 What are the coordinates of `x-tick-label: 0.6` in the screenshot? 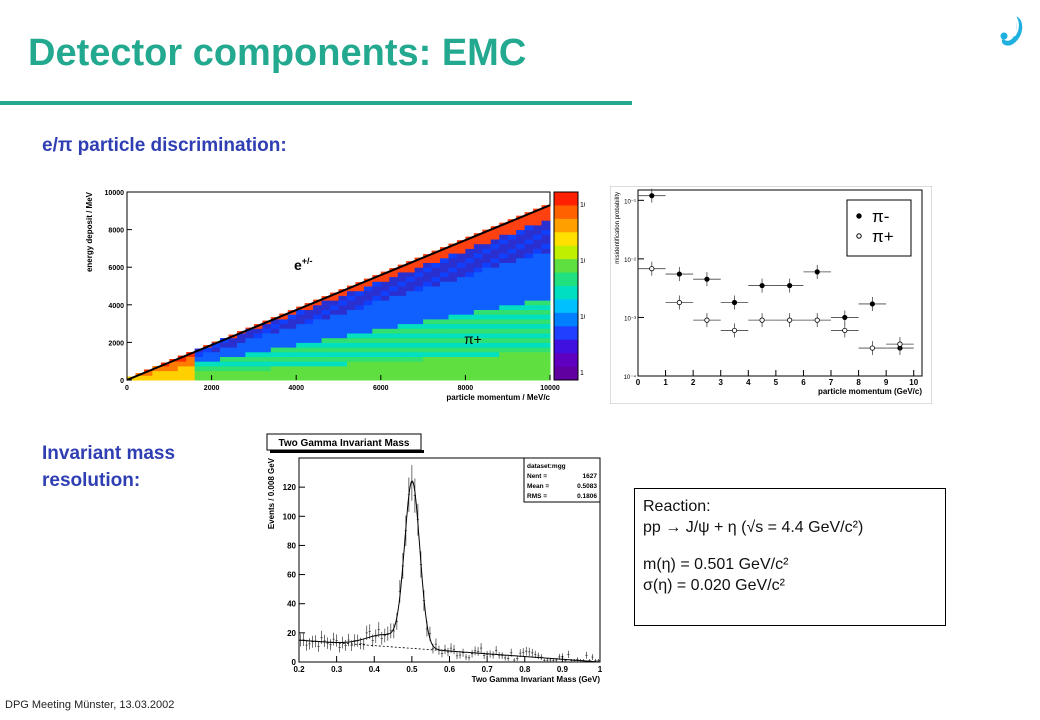 It's located at (450, 669).